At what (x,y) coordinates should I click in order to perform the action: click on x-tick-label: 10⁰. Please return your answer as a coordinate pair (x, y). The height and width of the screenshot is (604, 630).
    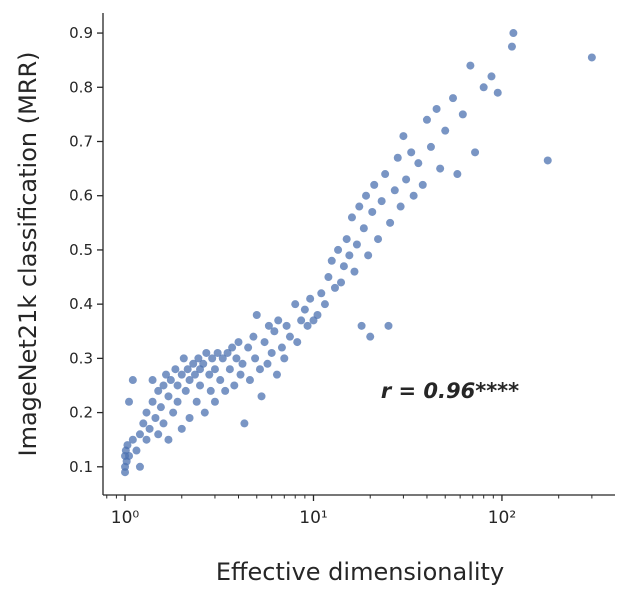
    Looking at the image, I should click on (125, 518).